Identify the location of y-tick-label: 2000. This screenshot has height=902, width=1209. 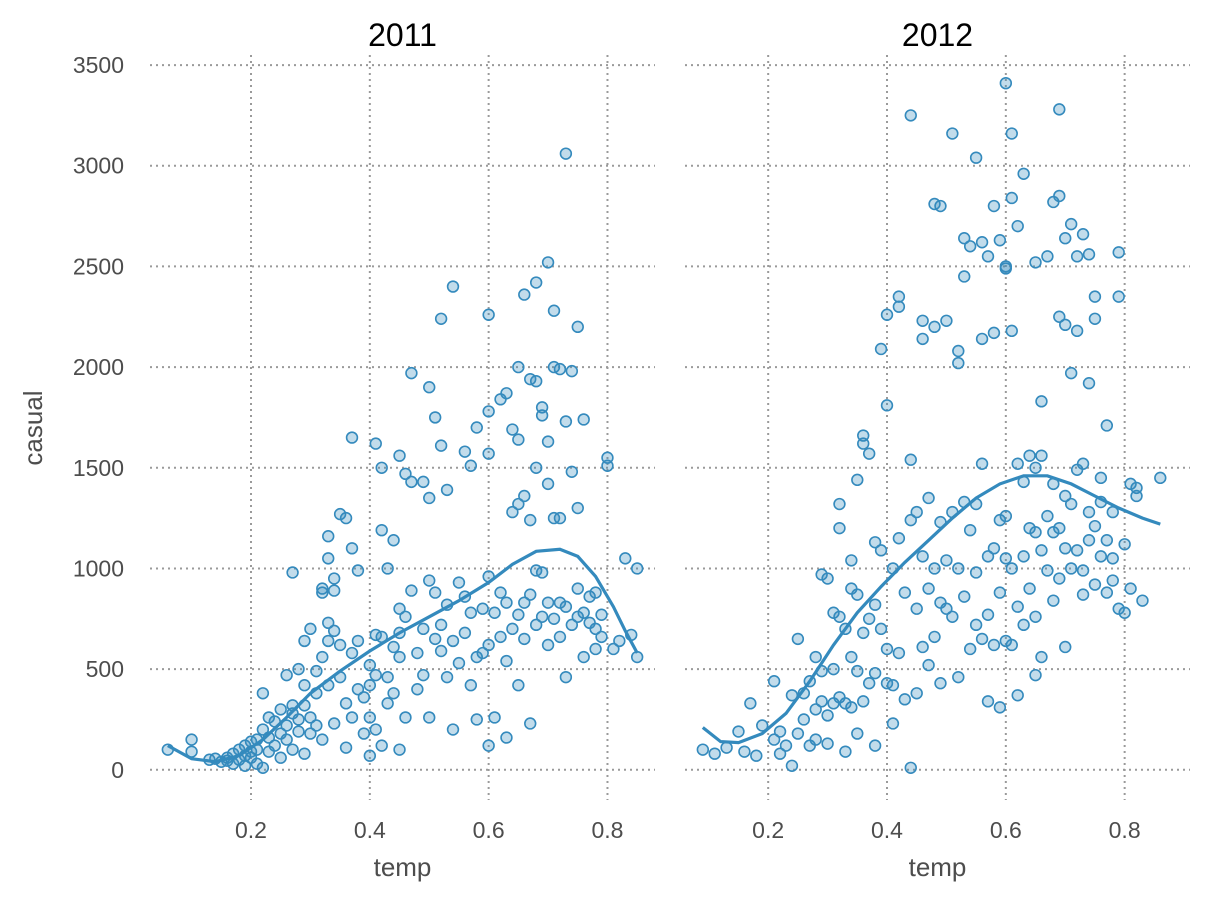
(98, 367).